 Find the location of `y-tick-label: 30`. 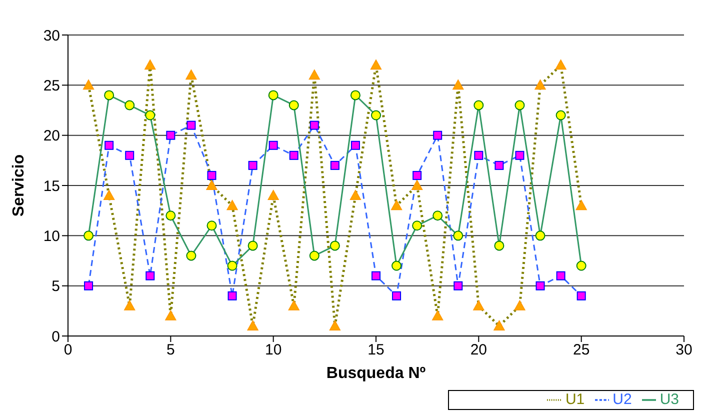

y-tick-label: 30 is located at coordinates (51, 35).